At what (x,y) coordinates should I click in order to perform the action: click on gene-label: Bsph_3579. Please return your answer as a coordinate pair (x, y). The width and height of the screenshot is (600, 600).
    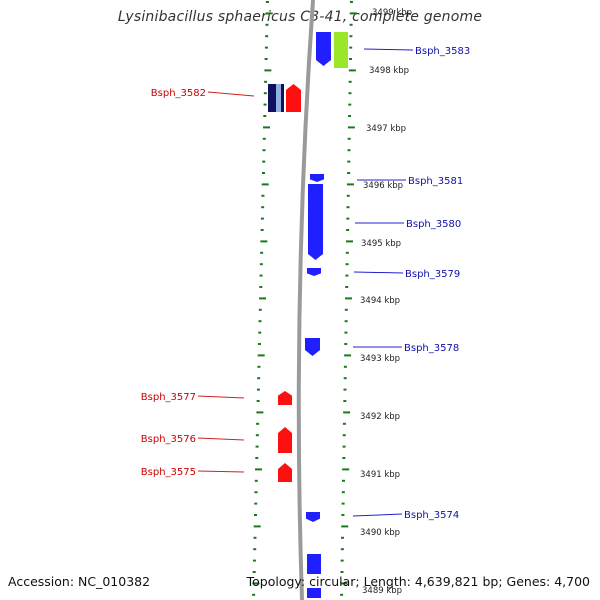
    Looking at the image, I should click on (432, 274).